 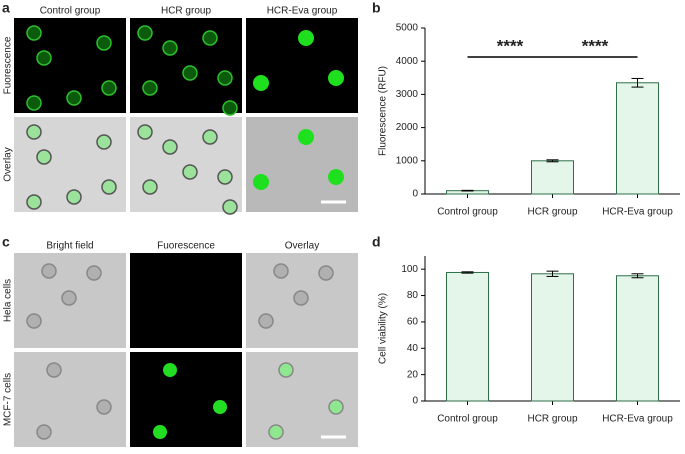 I want to click on column-label: HCR-Eva group, so click(x=302, y=11).